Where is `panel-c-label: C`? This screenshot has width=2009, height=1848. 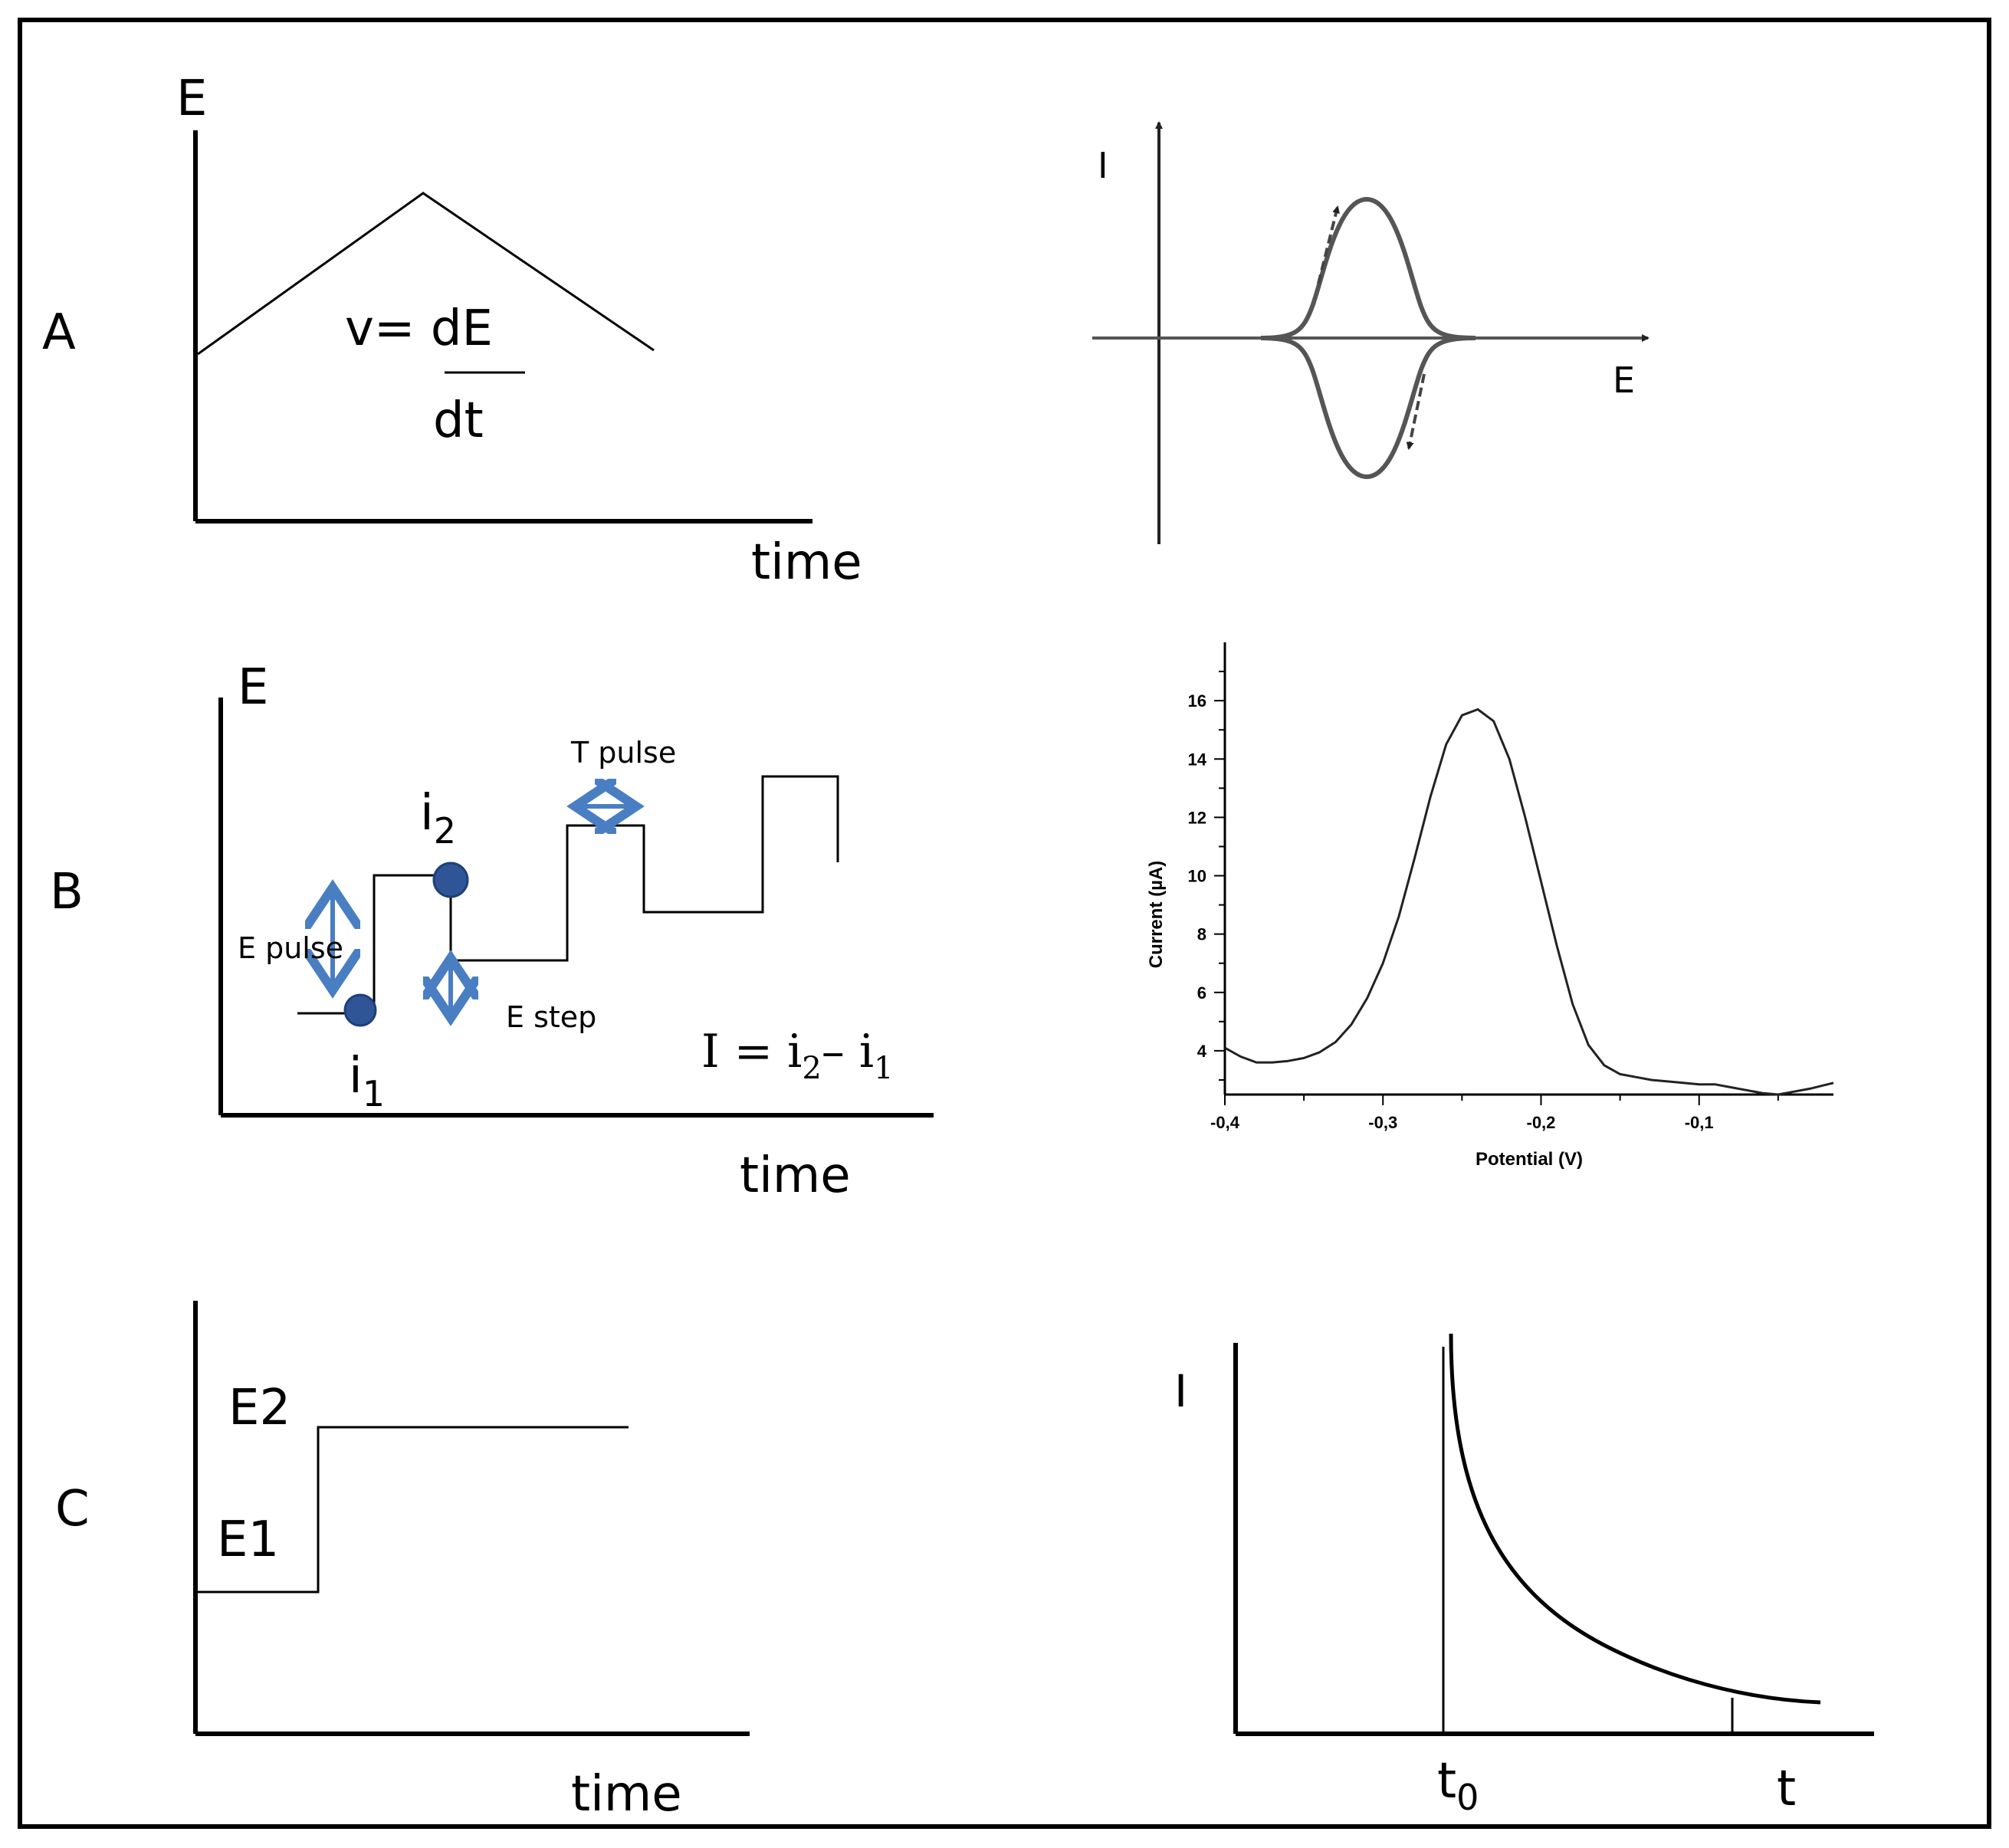 panel-c-label: C is located at coordinates (72, 1509).